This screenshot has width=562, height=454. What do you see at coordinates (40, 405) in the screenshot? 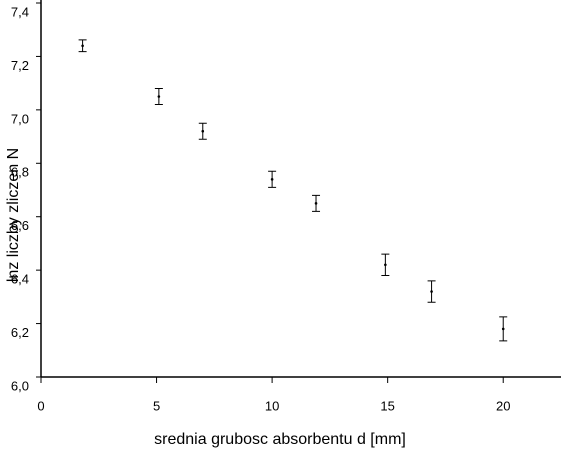
I see `x-tick-label: 0` at bounding box center [40, 405].